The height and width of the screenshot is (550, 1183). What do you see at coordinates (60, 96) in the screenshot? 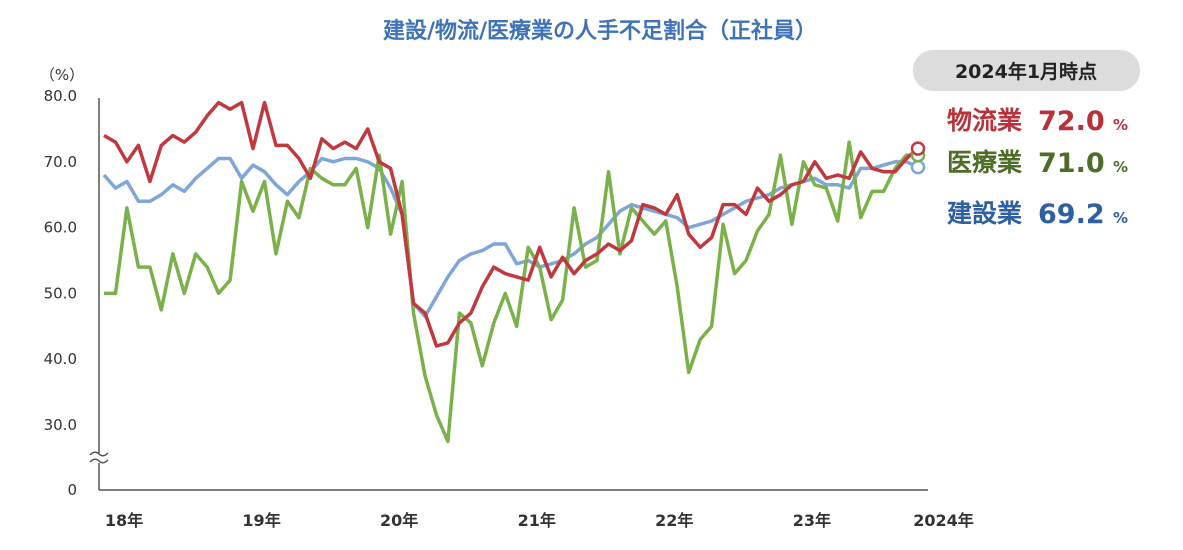
I see `y-tick-label: 80.0` at bounding box center [60, 96].